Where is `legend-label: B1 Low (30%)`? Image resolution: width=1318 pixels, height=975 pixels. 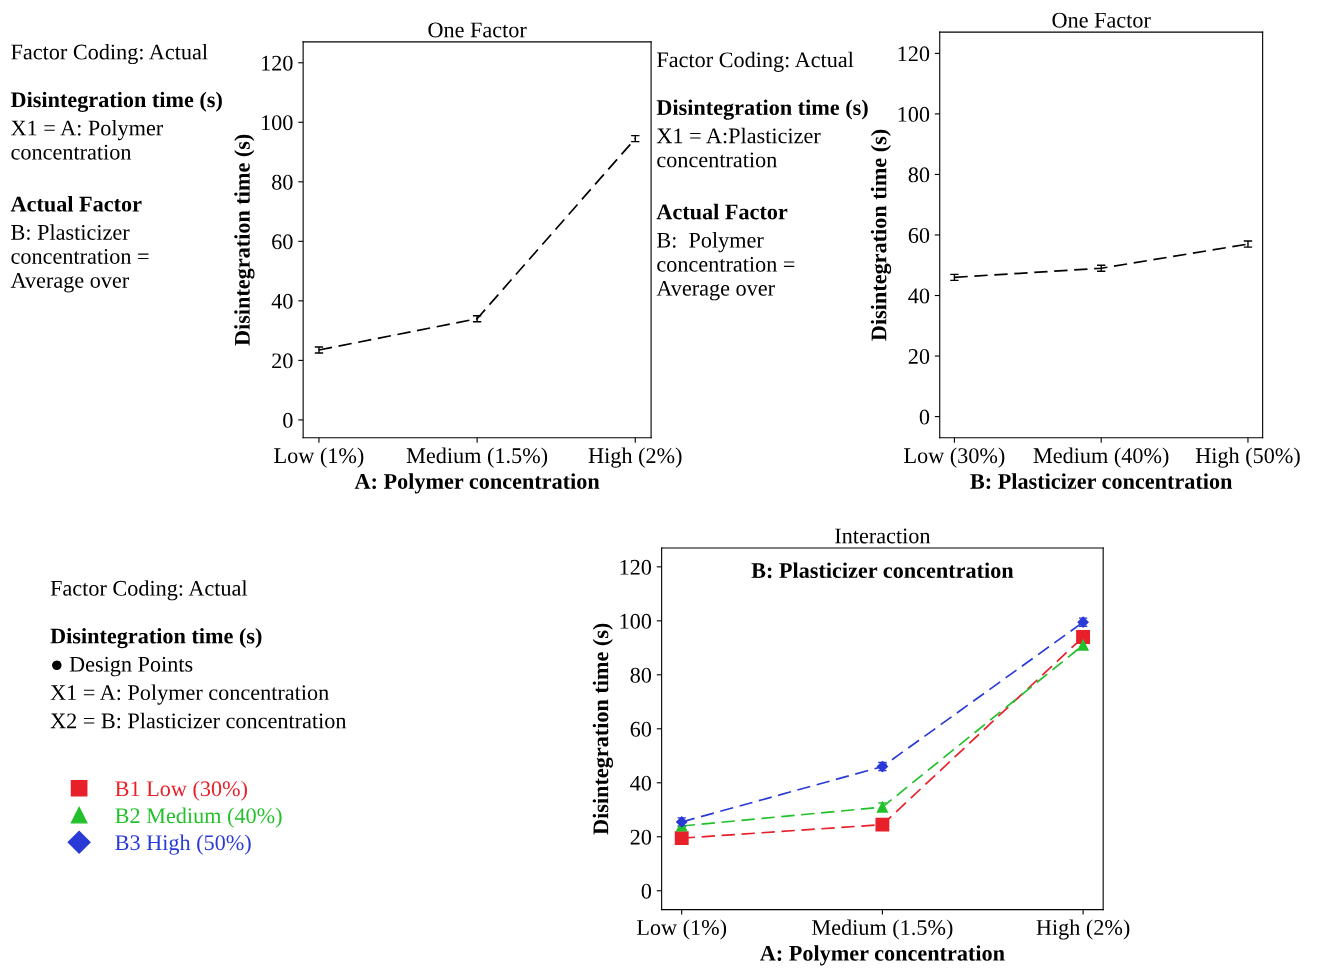
legend-label: B1 Low (30%) is located at coordinates (181, 790).